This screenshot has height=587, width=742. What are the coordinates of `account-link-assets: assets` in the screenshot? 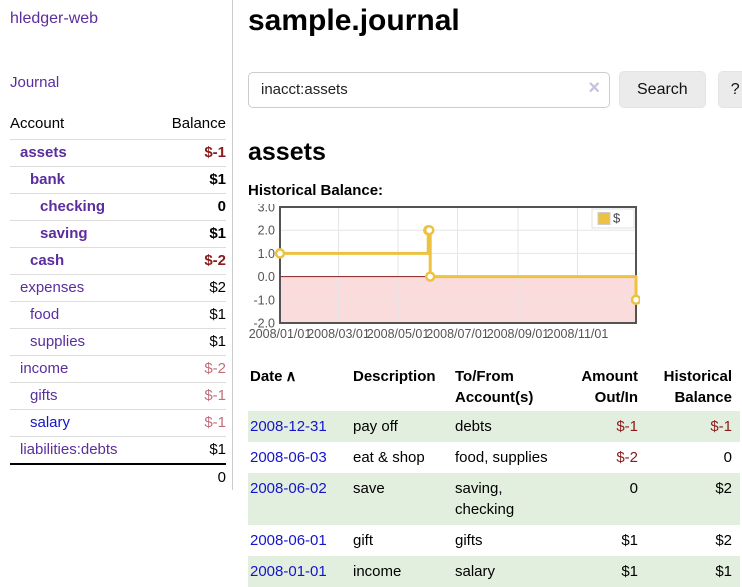 It's located at (43, 152).